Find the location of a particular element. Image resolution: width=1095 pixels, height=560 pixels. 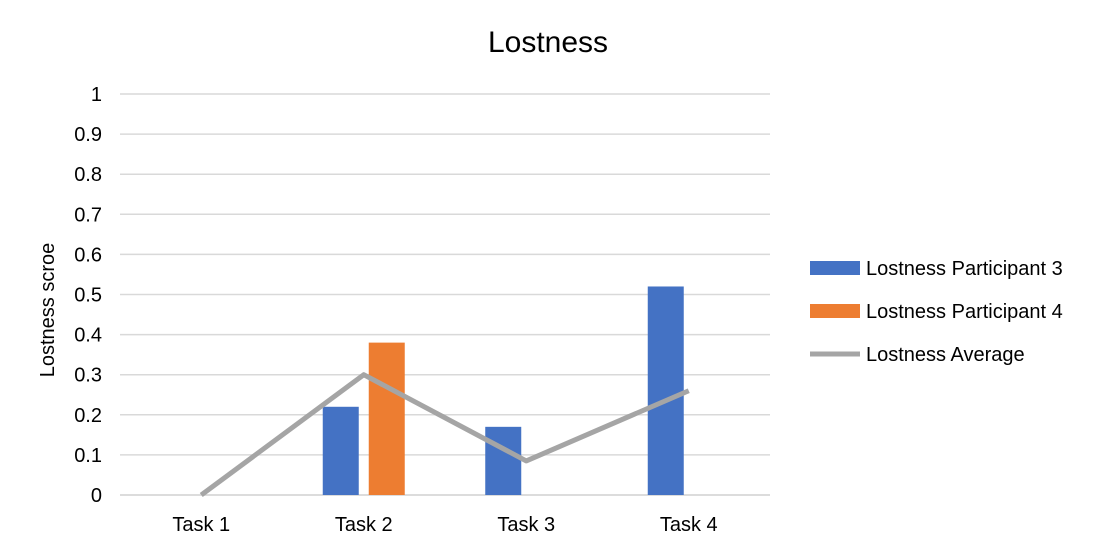

bars is located at coordinates (503, 390).